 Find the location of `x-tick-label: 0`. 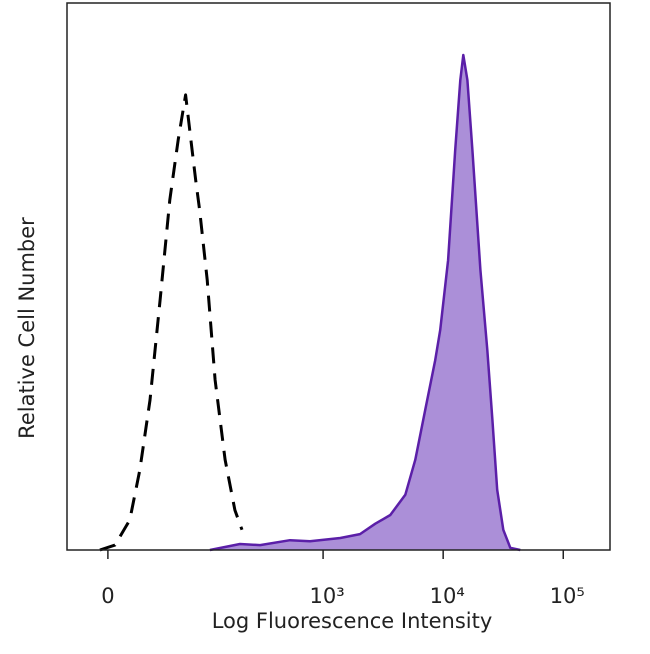

x-tick-label: 0 is located at coordinates (107, 596).